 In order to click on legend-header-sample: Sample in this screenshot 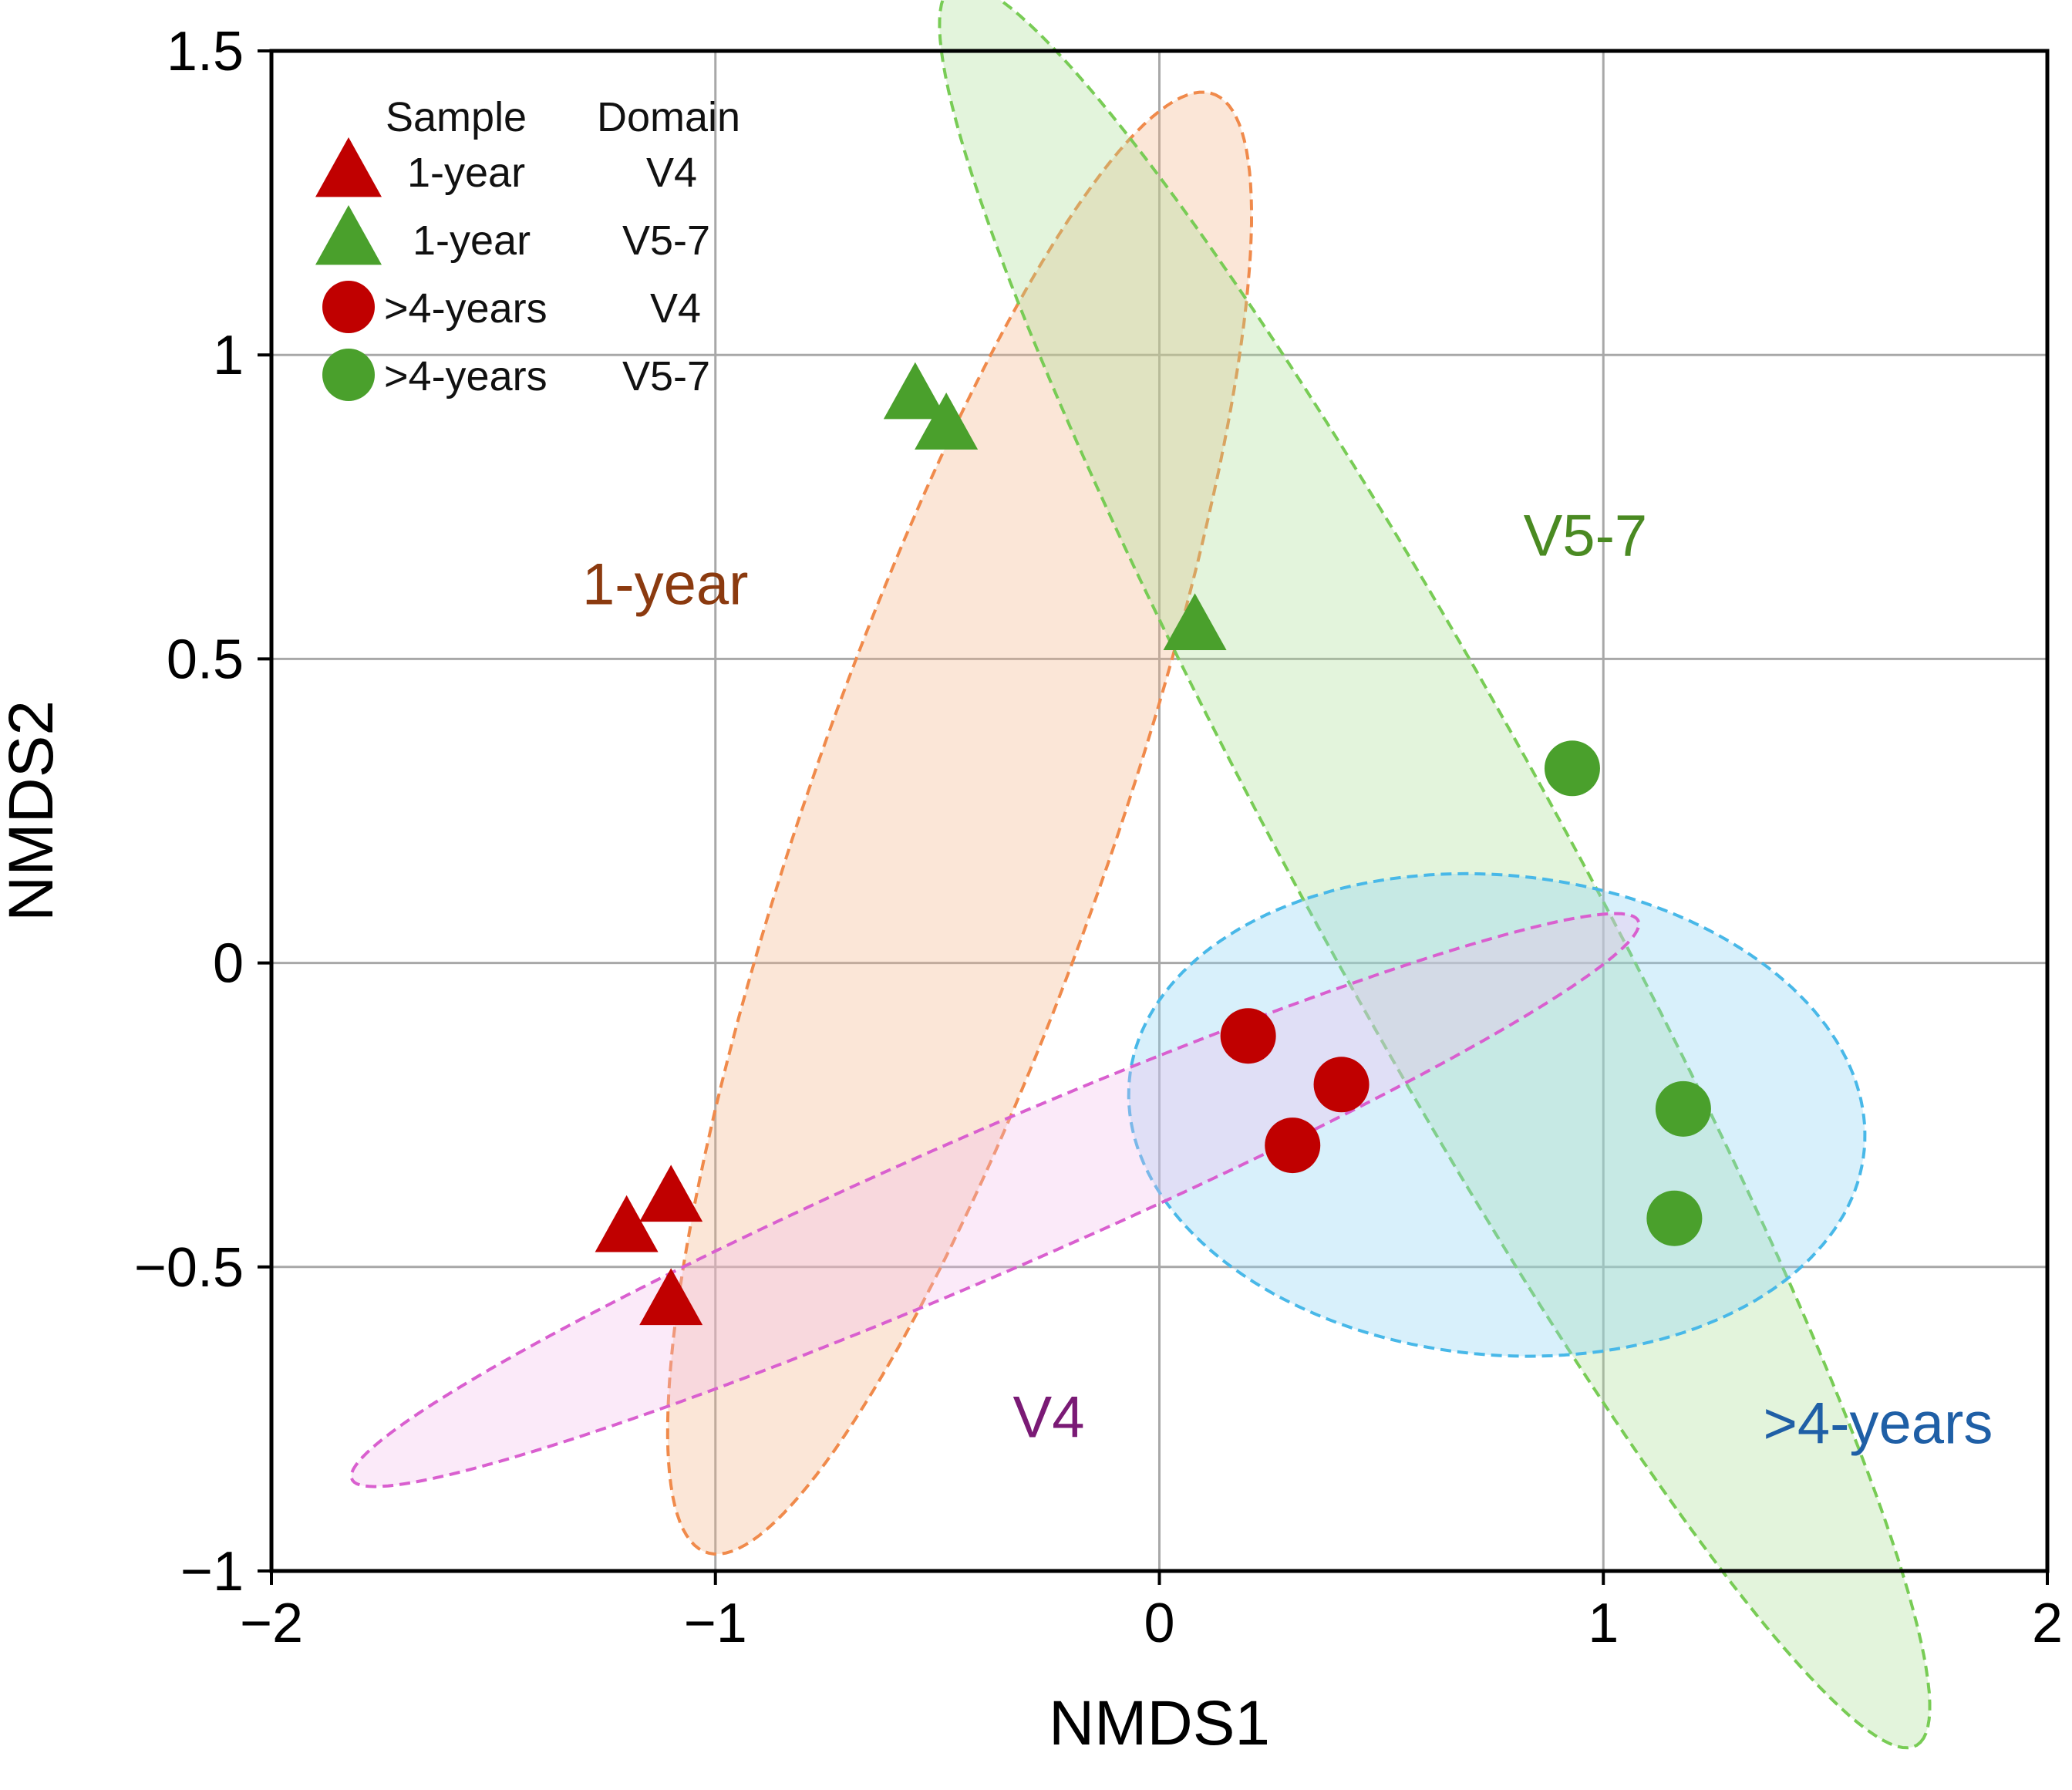, I will do `click(456, 117)`.